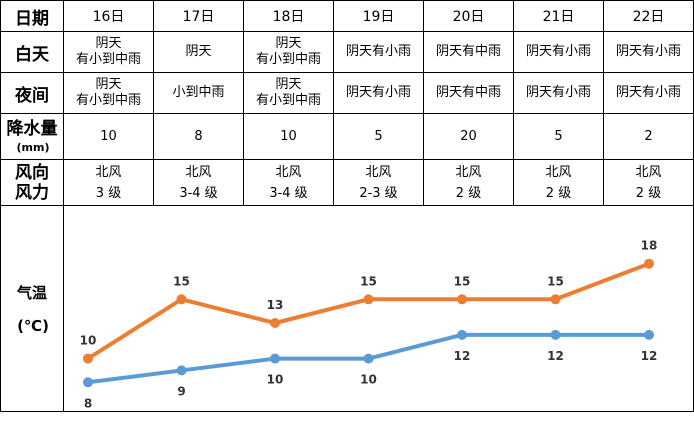 The height and width of the screenshot is (423, 694). I want to click on temperature-row-label: 气温 (℃), so click(32, 308).